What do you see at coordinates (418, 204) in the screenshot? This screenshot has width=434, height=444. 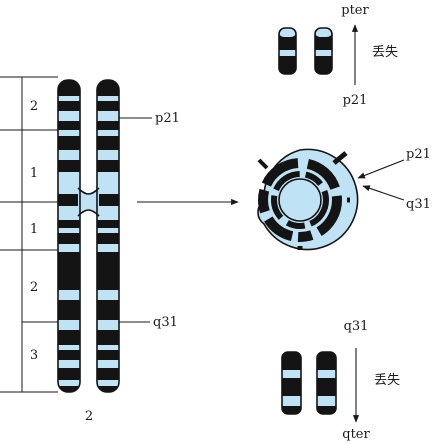 I see `ring-label-q31: q31` at bounding box center [418, 204].